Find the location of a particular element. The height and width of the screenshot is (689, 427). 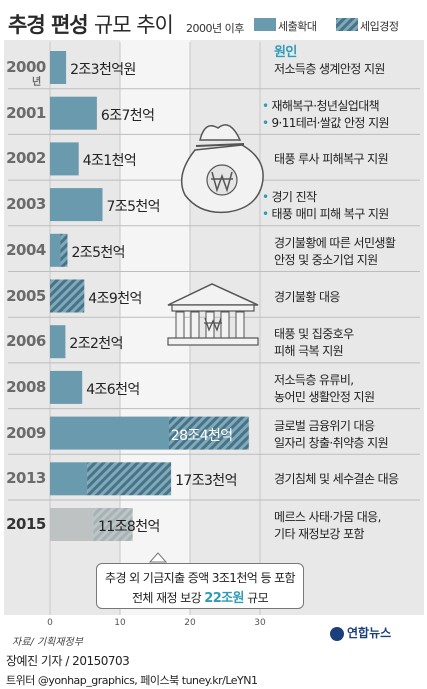

bar-revenue-2004 is located at coordinates (64, 250).